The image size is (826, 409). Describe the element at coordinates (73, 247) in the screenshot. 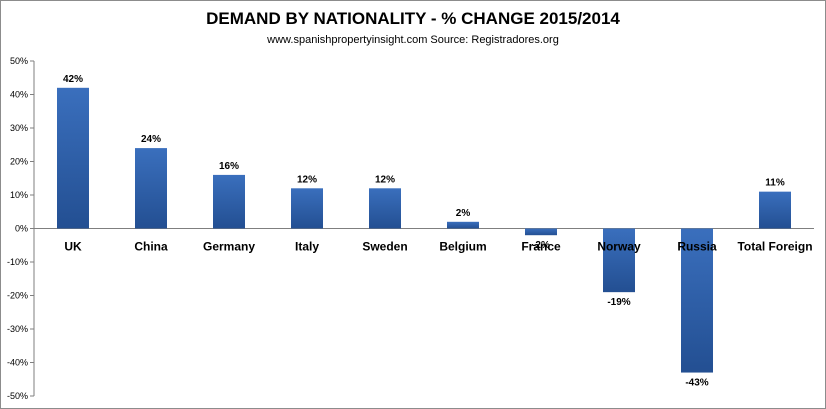

I see `category-label: UK` at that location.